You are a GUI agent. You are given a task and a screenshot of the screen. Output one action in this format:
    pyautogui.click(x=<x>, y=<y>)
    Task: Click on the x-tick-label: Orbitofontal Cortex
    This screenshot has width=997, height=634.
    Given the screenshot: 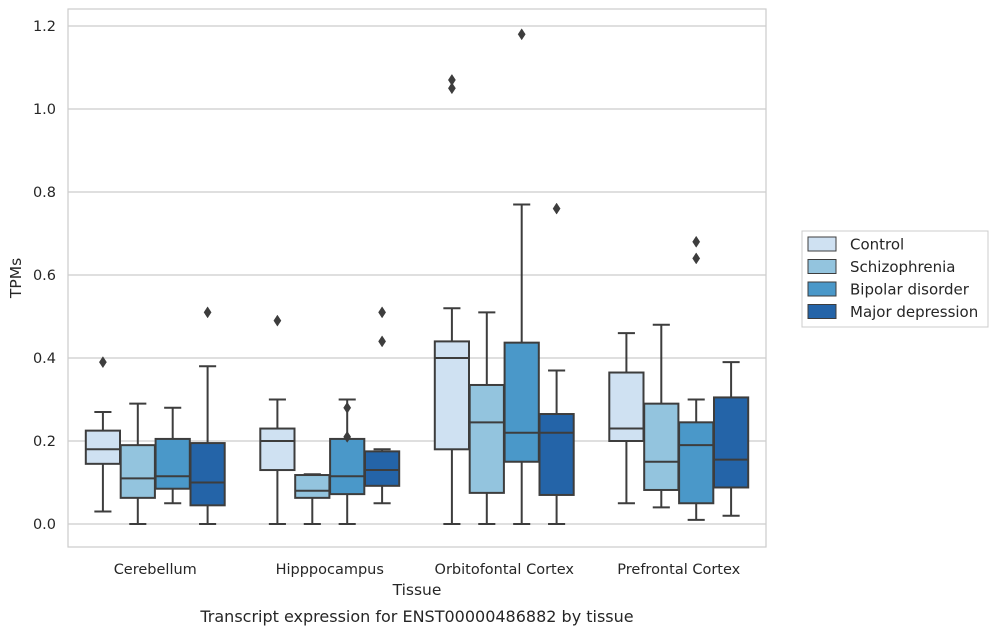 What is the action you would take?
    pyautogui.click(x=505, y=570)
    